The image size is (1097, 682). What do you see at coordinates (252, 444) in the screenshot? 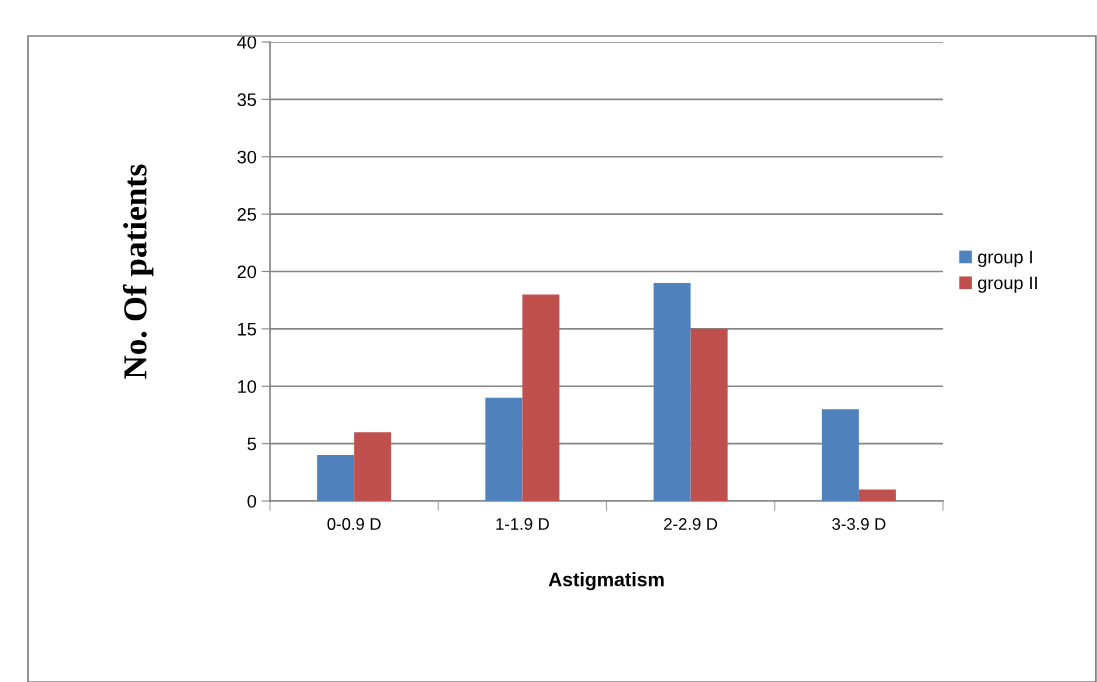
I see `y-tick-label: 5` at bounding box center [252, 444].